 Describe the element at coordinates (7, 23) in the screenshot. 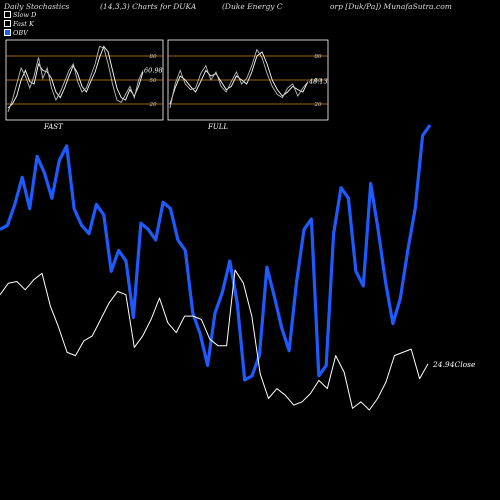

I see `legend-swatch-fast-k` at that location.